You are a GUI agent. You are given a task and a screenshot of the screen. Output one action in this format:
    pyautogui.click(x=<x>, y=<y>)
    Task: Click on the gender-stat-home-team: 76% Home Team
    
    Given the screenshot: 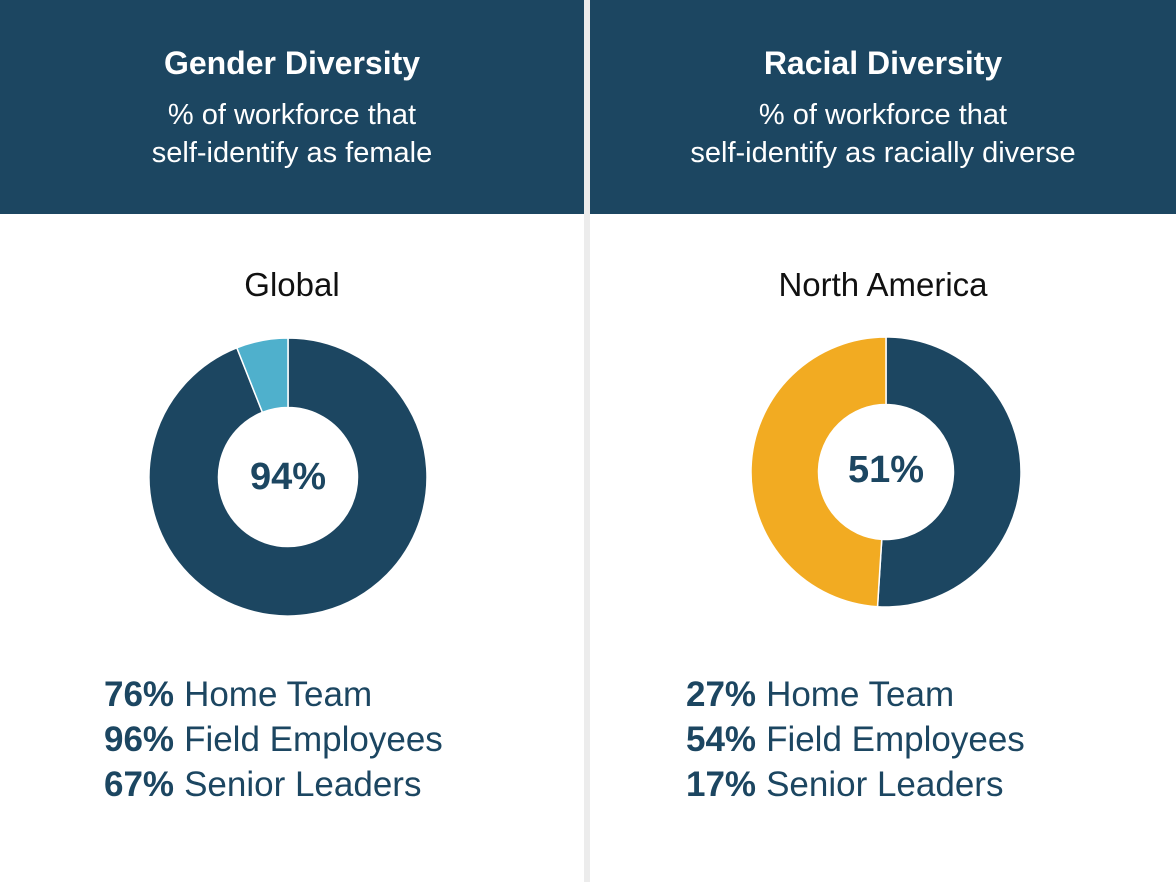 What is the action you would take?
    pyautogui.click(x=273, y=694)
    